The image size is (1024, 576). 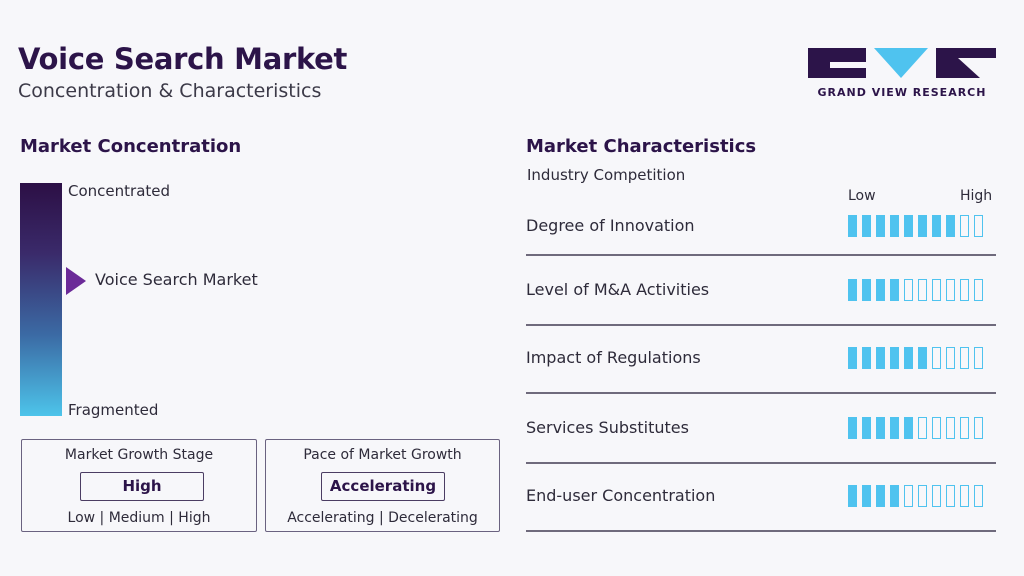 What do you see at coordinates (142, 486) in the screenshot?
I see `growth-stage-value: High` at bounding box center [142, 486].